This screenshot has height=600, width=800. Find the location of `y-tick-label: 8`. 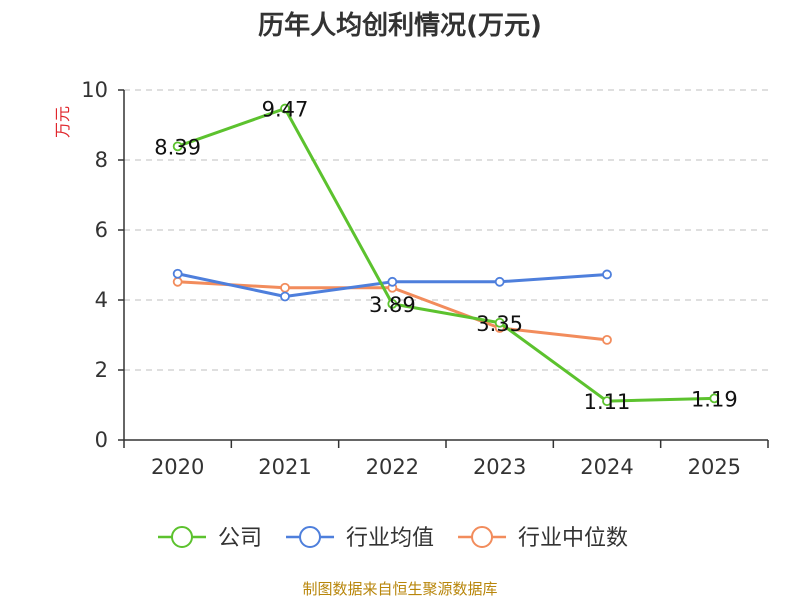

y-tick-label: 8 is located at coordinates (101, 160).